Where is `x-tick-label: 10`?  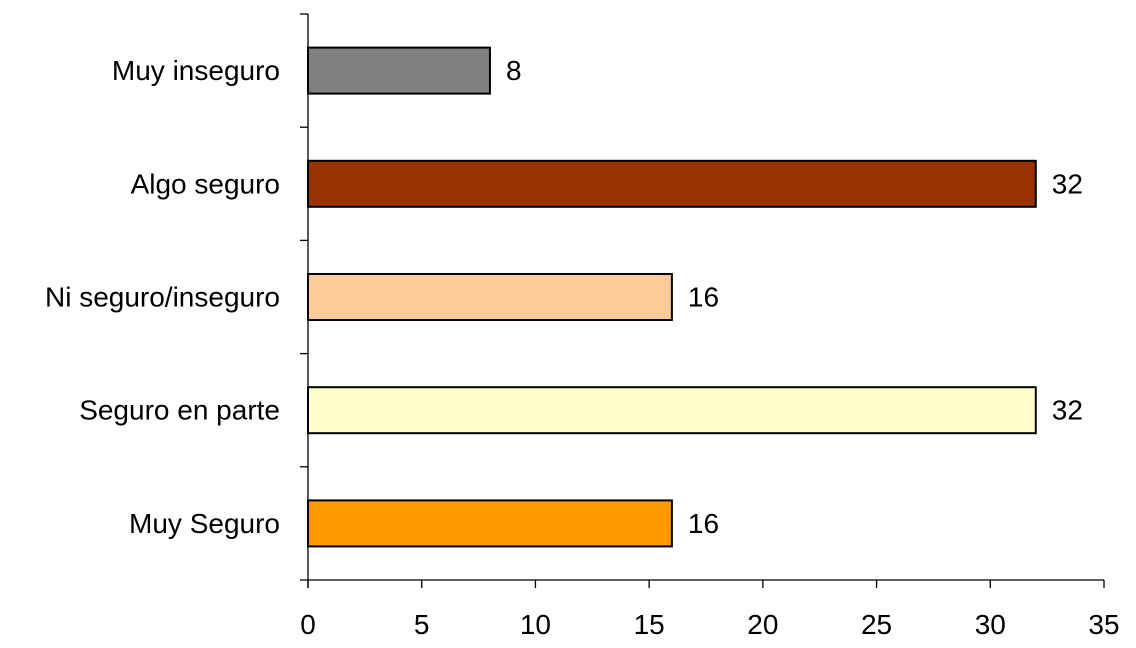 x-tick-label: 10 is located at coordinates (535, 624).